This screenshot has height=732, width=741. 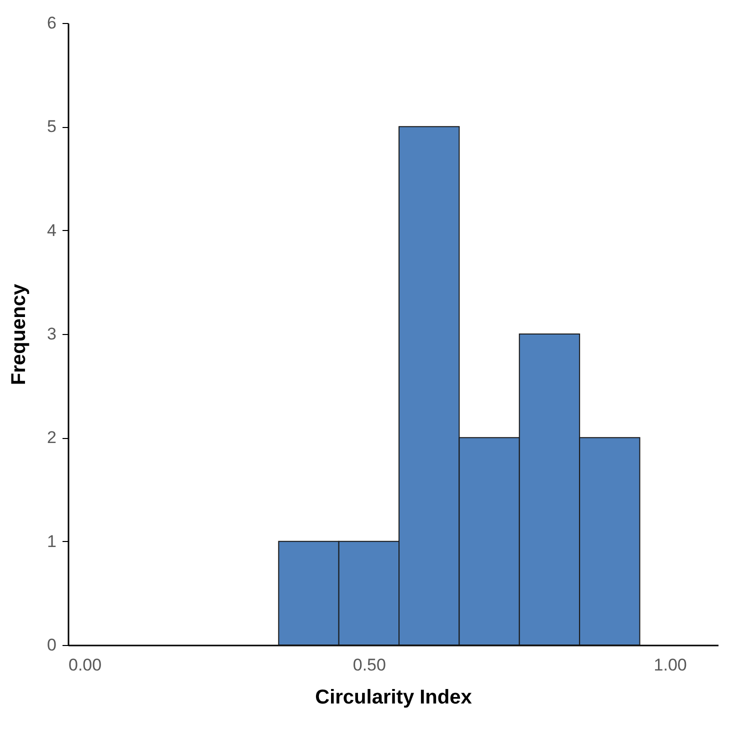 What do you see at coordinates (51, 541) in the screenshot?
I see `y-tick-label: 1` at bounding box center [51, 541].